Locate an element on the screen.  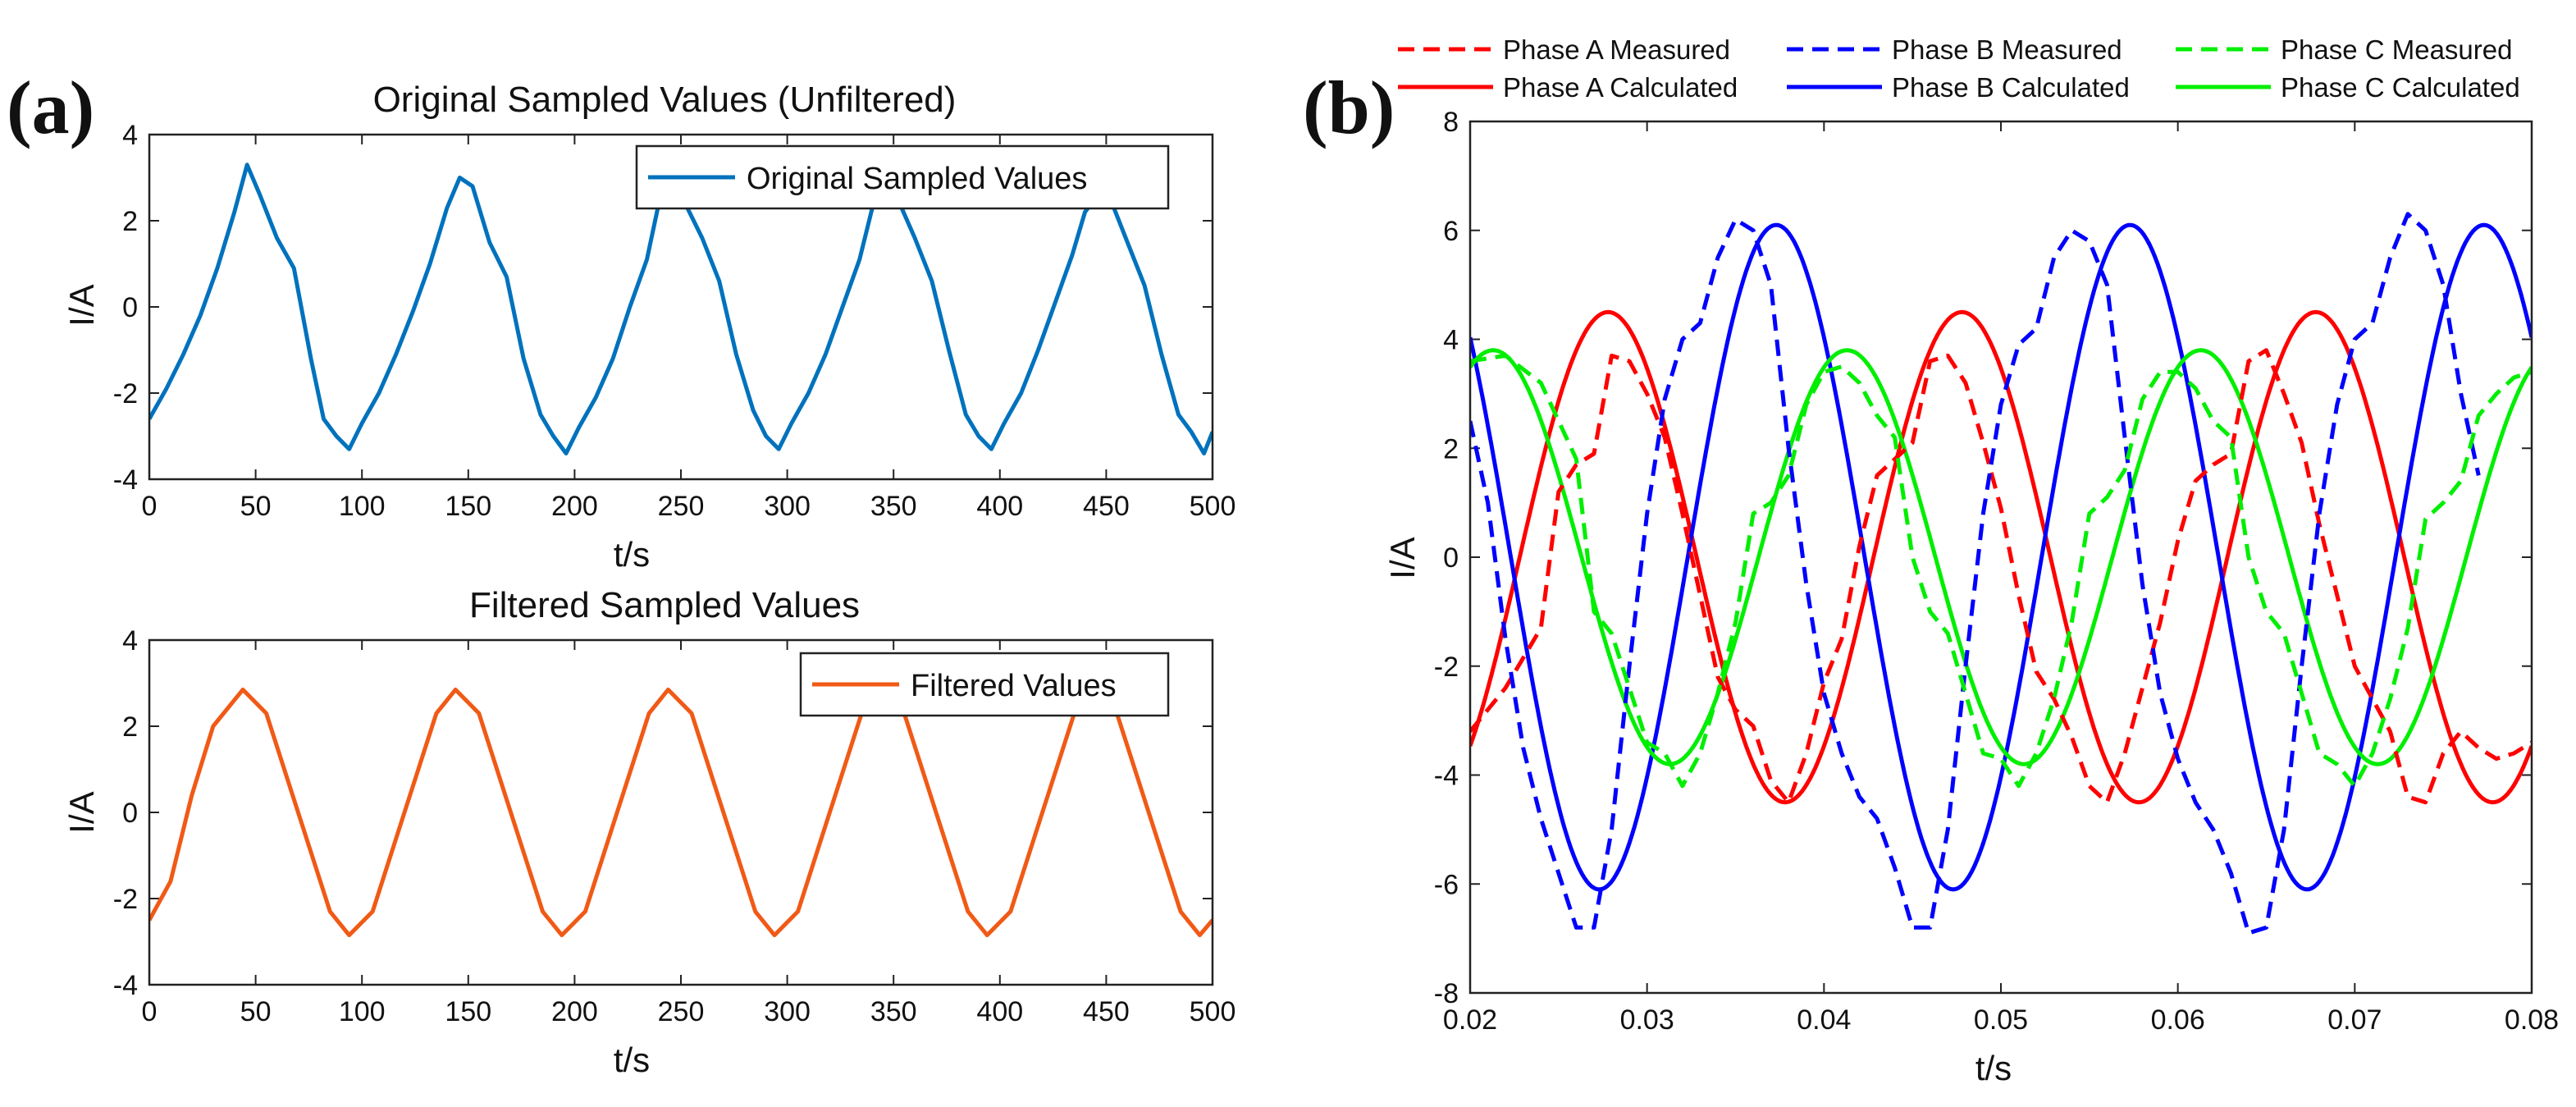
plot-area is located at coordinates (681, 812).